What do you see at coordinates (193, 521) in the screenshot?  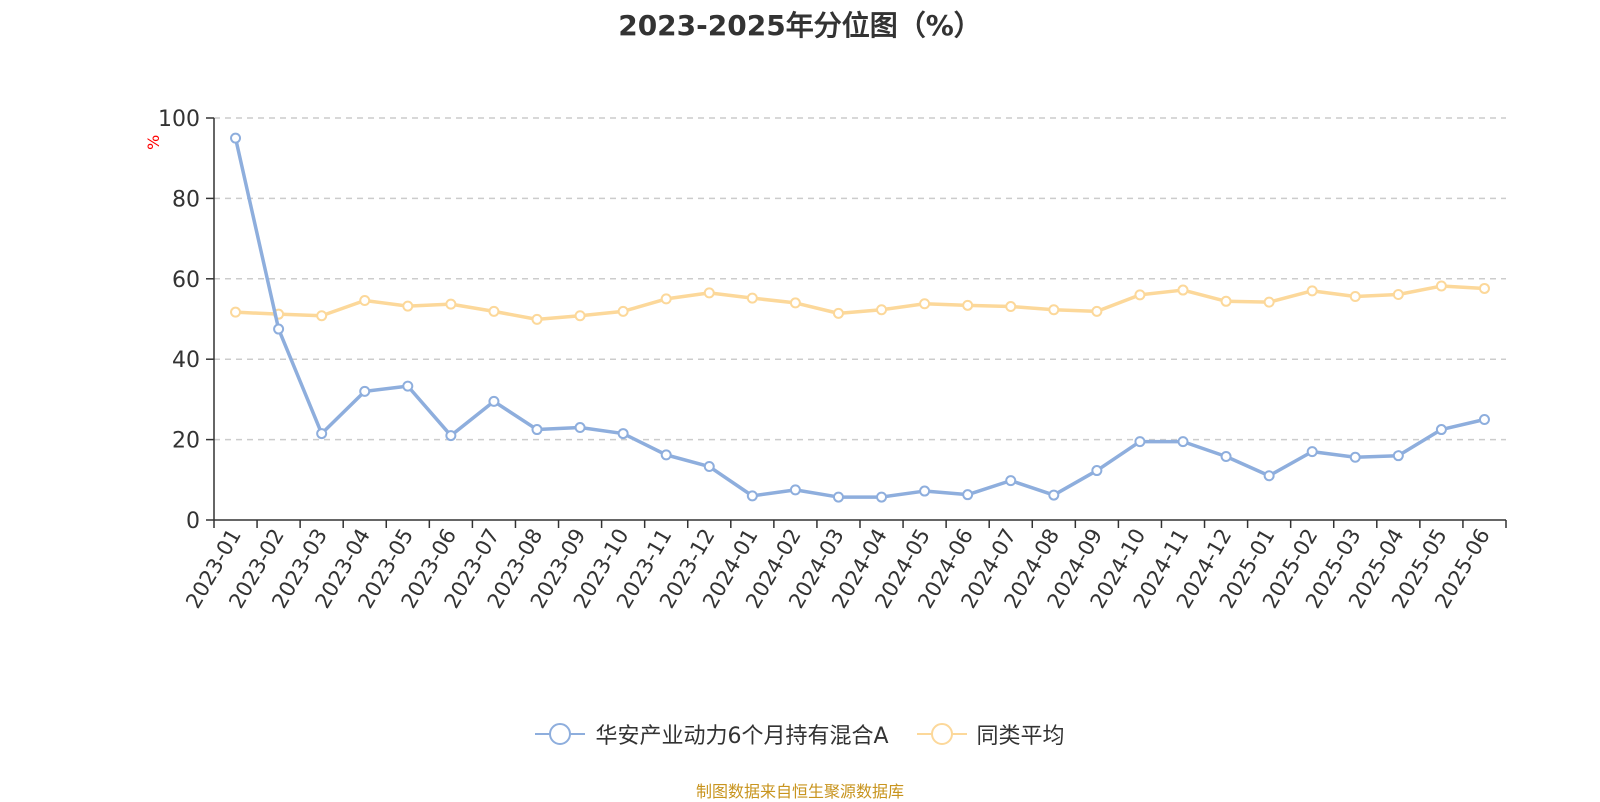 I see `y-tick-label: 0` at bounding box center [193, 521].